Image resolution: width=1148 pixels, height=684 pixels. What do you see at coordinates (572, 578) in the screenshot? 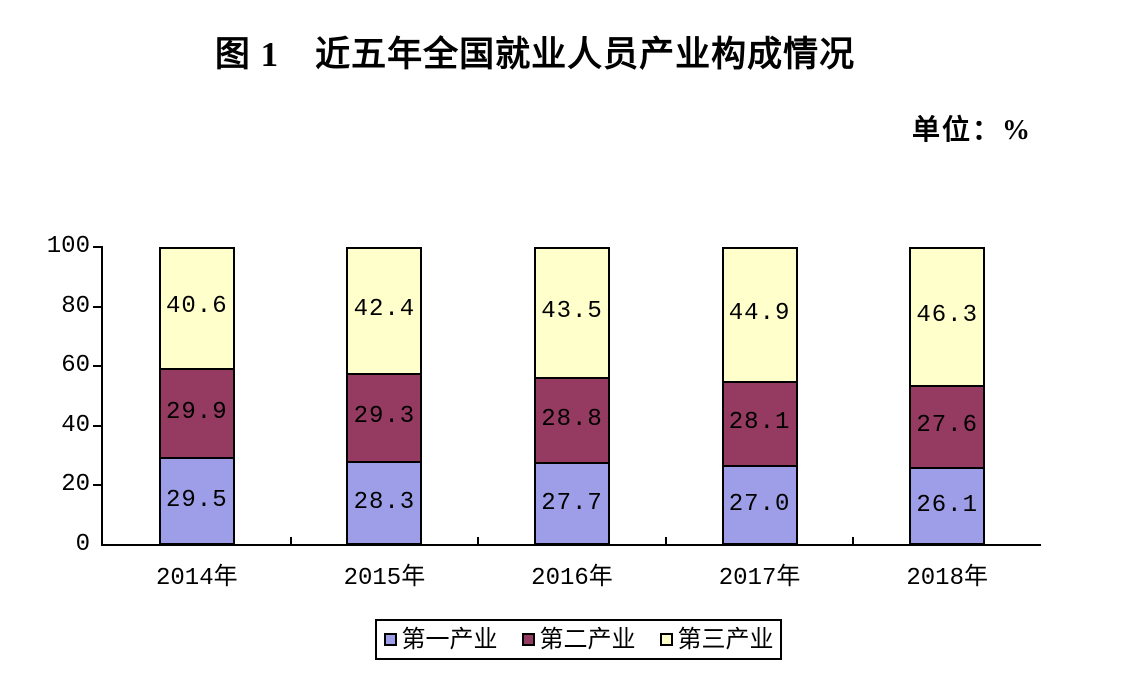
I see `x-tick-label: 2016年` at bounding box center [572, 578].